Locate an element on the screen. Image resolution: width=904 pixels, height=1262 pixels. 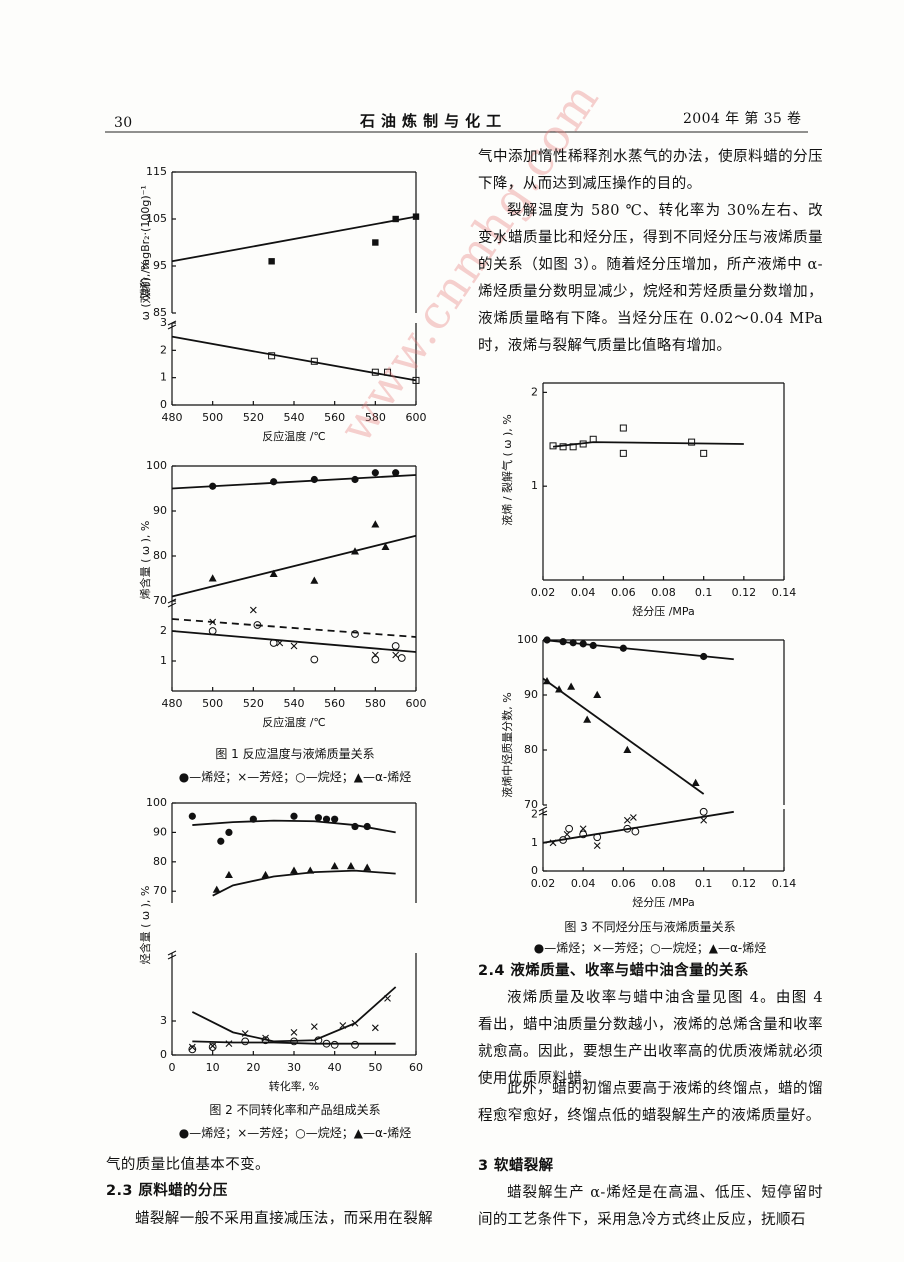
y-axis-label: ω (双烯), % is located at coordinates (145, 290).